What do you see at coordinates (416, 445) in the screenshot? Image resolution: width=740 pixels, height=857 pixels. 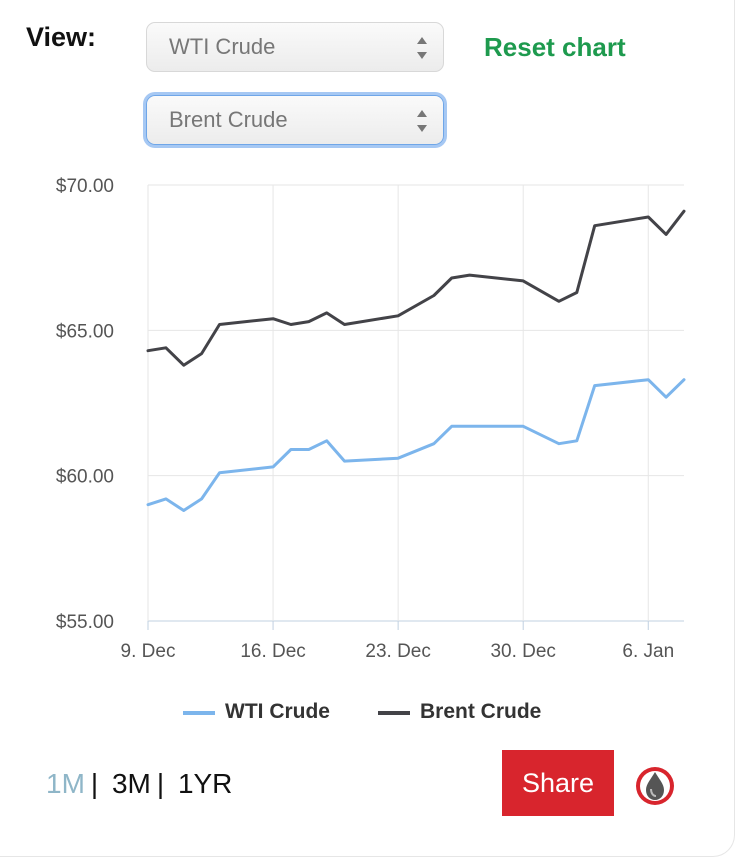 I see `series-line-wti` at bounding box center [416, 445].